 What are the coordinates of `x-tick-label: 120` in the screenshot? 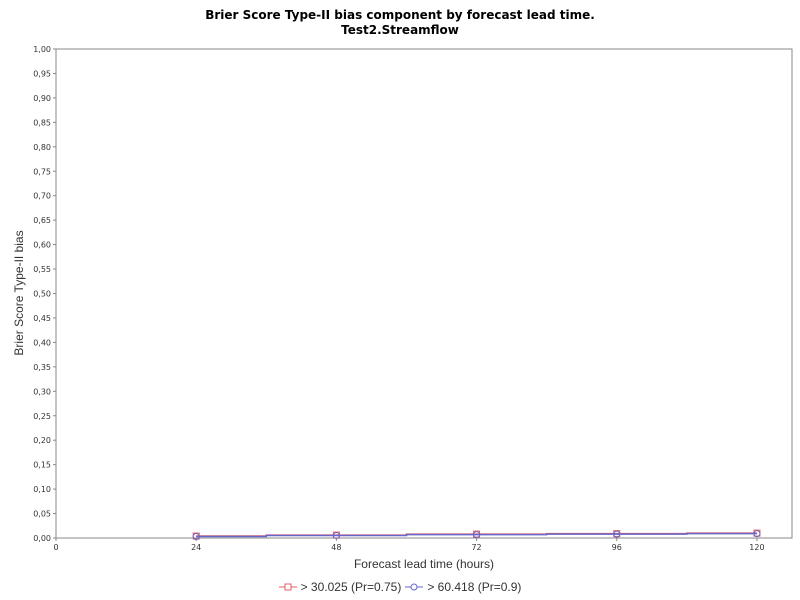 It's located at (756, 547).